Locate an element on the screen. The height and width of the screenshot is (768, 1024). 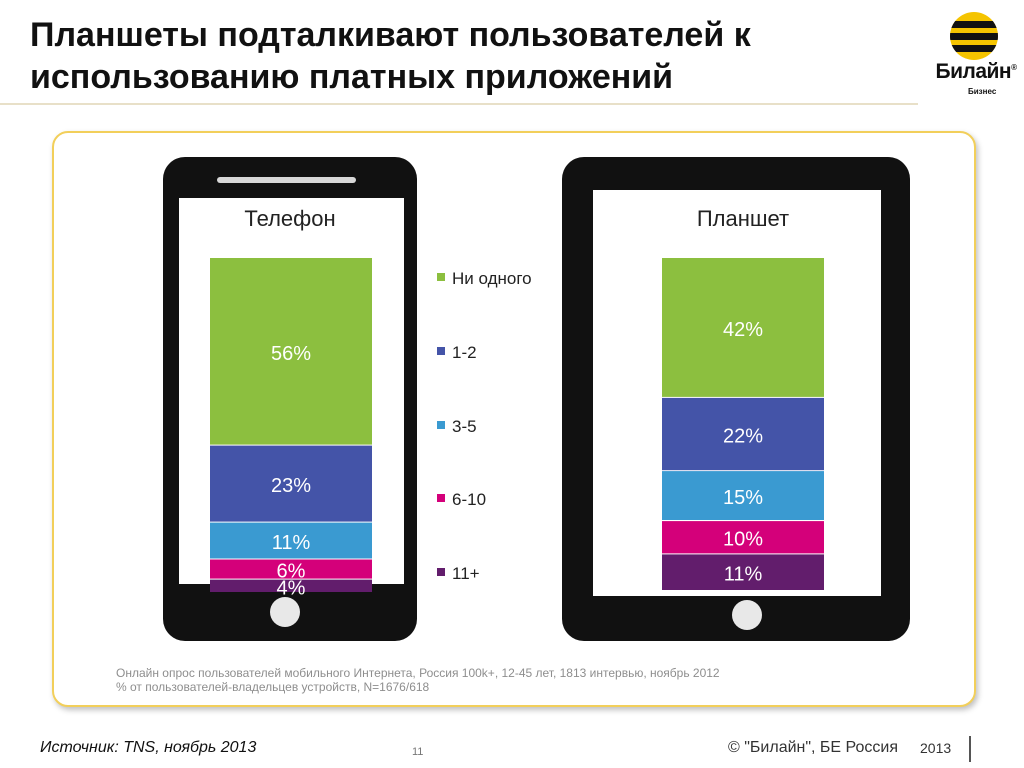
logo-wordmark: Билайн® is located at coordinates (976, 72).